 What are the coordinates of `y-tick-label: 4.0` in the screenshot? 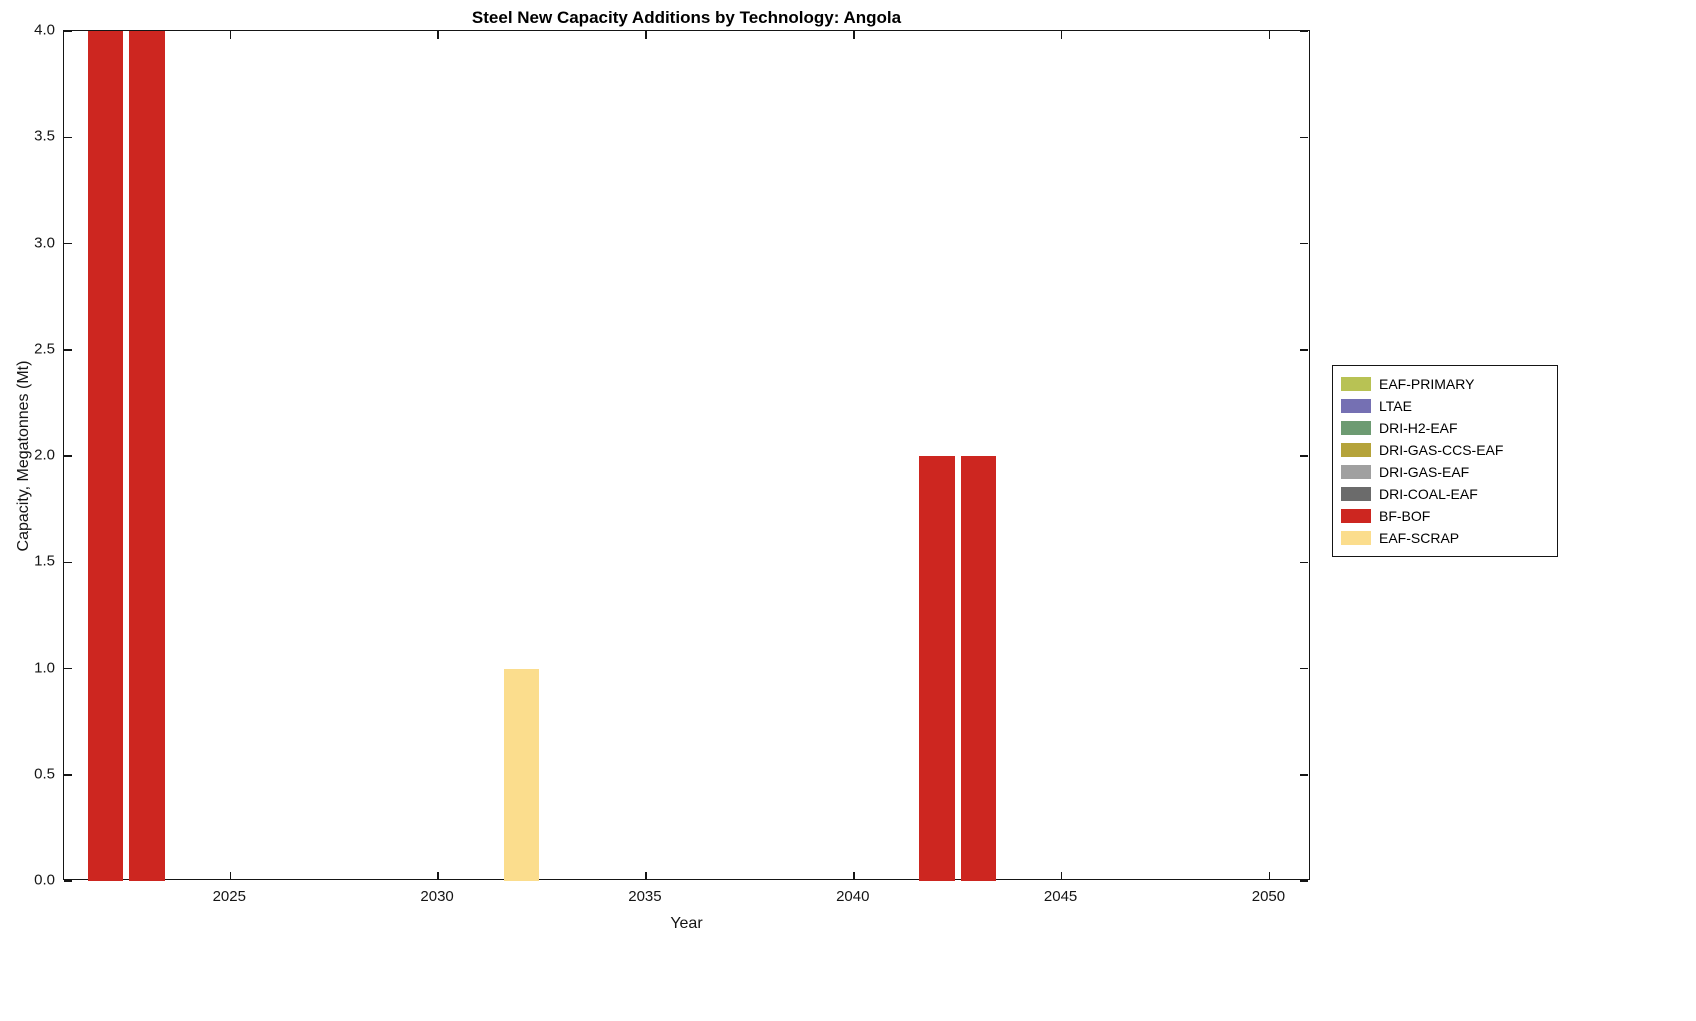 It's located at (44, 30).